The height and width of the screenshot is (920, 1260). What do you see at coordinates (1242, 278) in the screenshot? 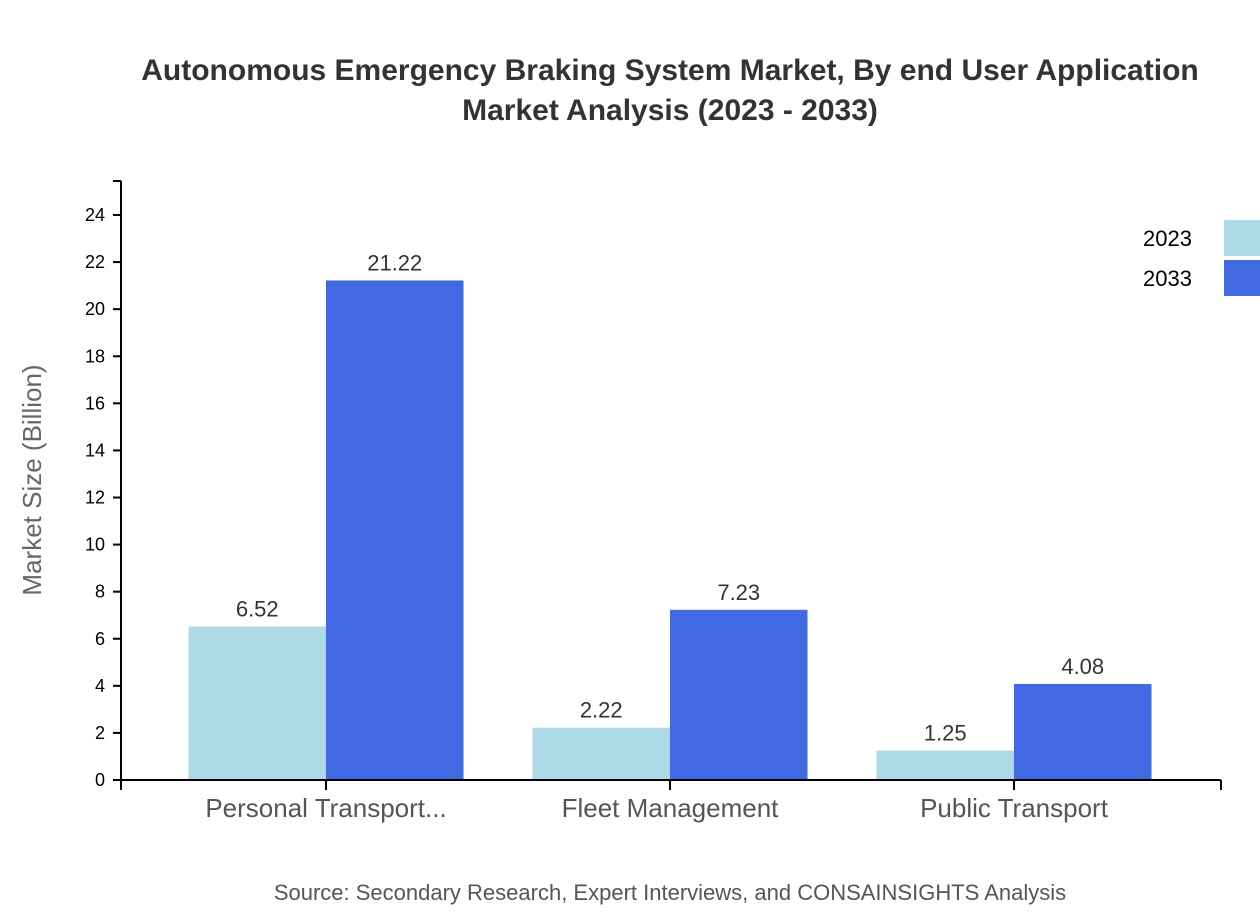
I see `legend-swatch-2033` at bounding box center [1242, 278].